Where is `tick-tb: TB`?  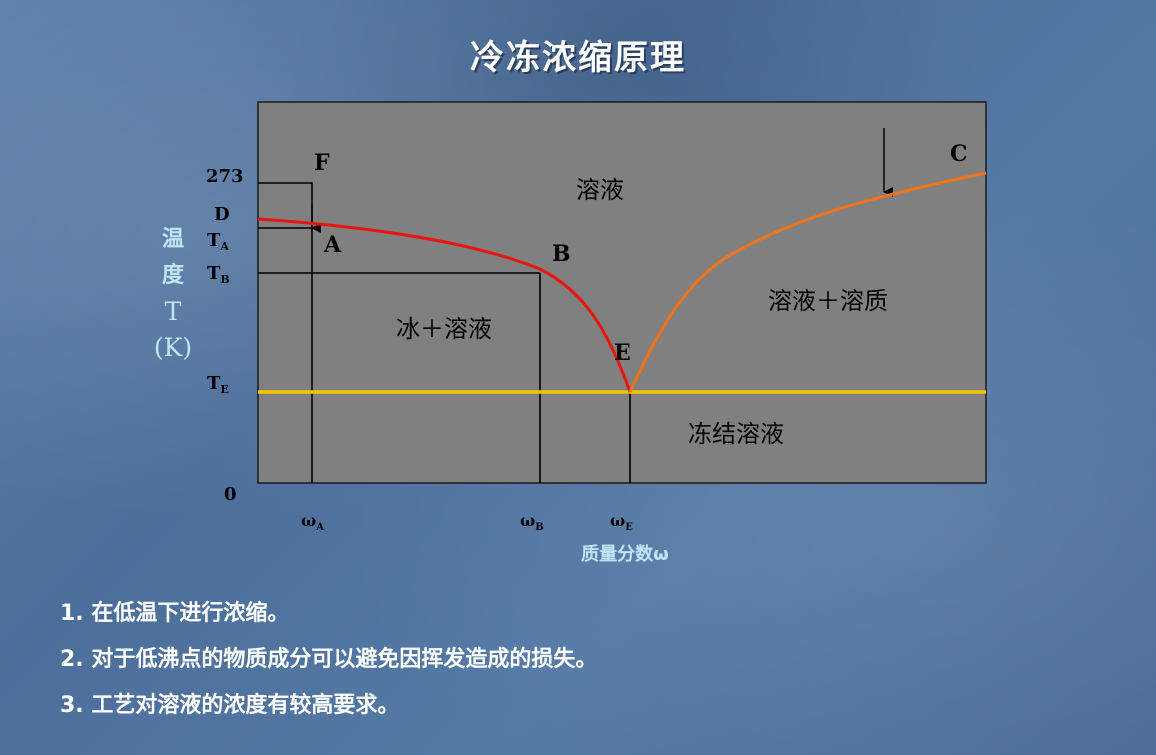 tick-tb: TB is located at coordinates (218, 274).